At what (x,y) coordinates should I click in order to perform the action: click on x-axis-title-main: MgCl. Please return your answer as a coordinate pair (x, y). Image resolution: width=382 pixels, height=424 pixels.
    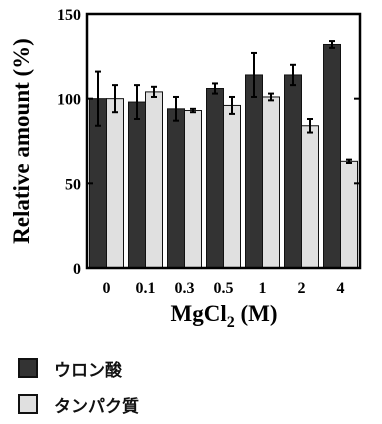
    Looking at the image, I should click on (199, 313).